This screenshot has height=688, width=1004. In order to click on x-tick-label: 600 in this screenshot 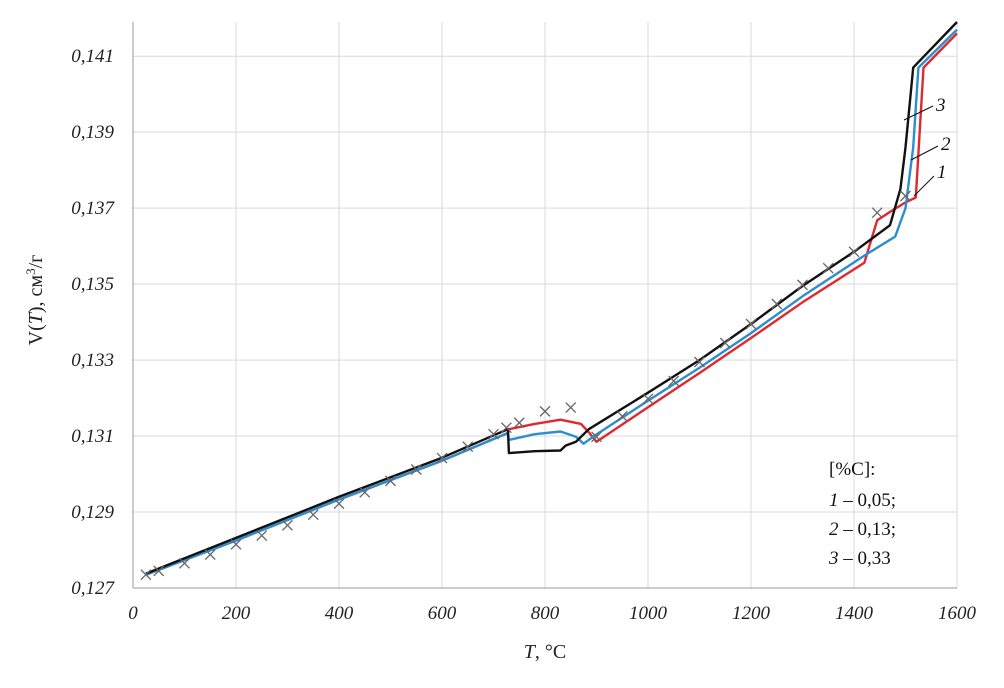, I will do `click(442, 613)`.